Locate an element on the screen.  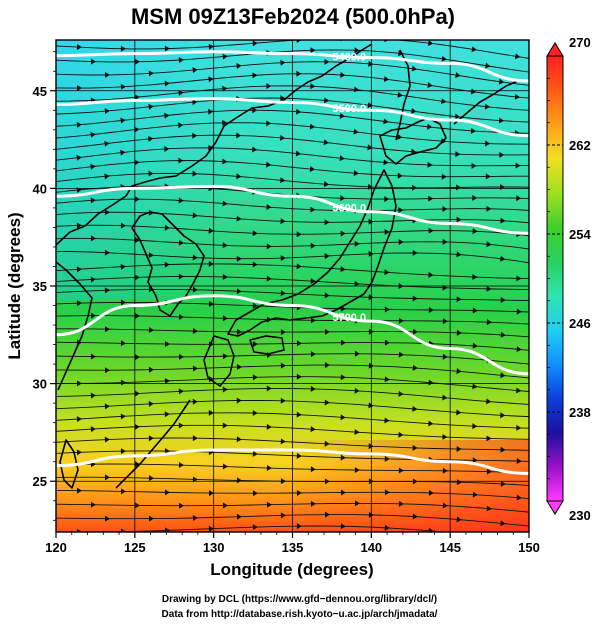
coastline-korea is located at coordinates (168, 264).